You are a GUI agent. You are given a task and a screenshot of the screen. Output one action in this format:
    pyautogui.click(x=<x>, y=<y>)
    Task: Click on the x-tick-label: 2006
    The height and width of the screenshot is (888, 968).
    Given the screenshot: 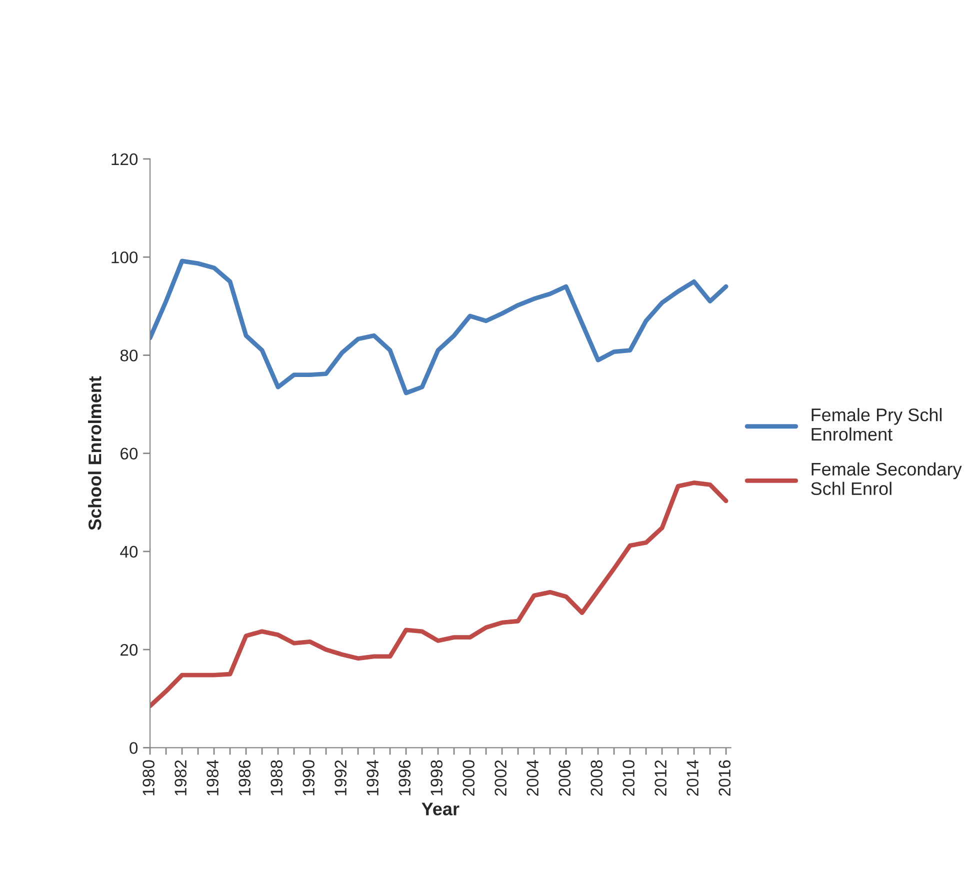 What is the action you would take?
    pyautogui.click(x=564, y=778)
    